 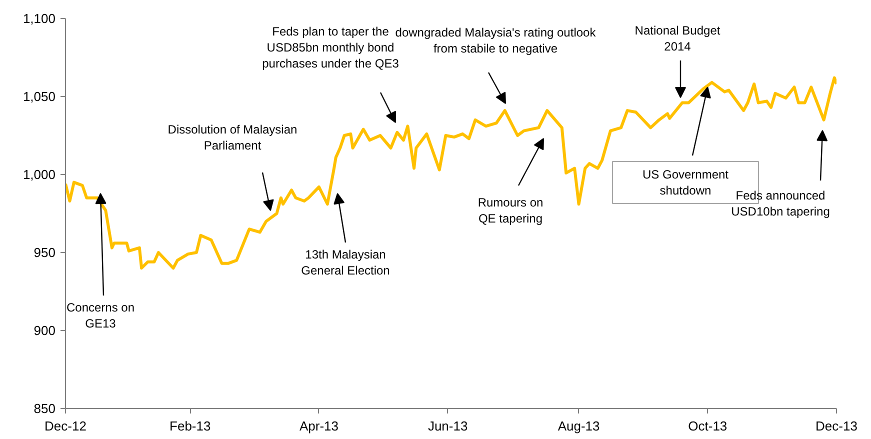 I want to click on annotation: Feds announced USD10bn tapering, so click(x=780, y=203).